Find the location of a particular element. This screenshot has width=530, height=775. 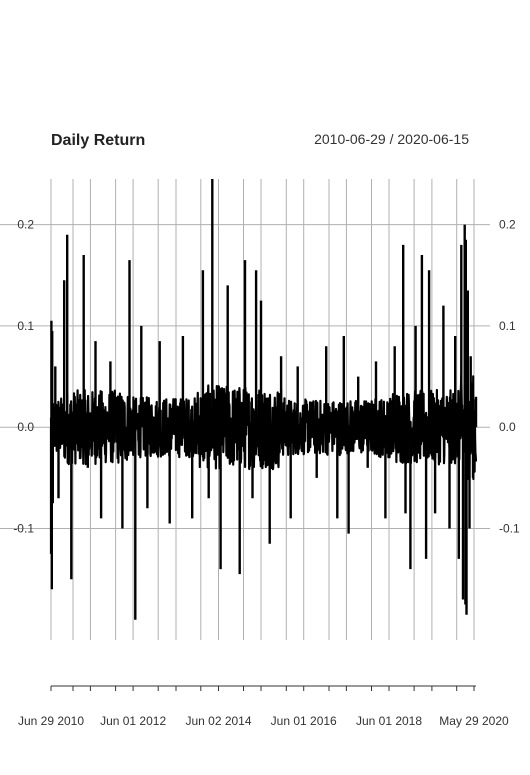

x-tick-label: May 29 2020 is located at coordinates (474, 721).